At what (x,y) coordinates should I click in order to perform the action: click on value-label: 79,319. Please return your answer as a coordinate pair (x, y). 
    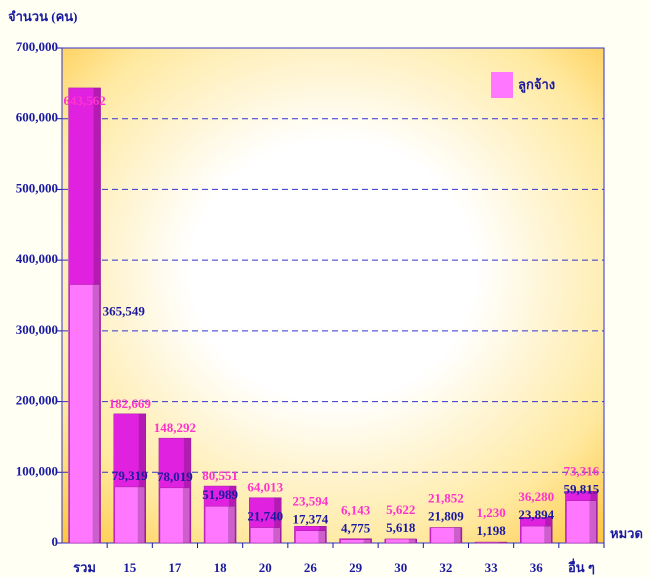
    Looking at the image, I should click on (130, 475).